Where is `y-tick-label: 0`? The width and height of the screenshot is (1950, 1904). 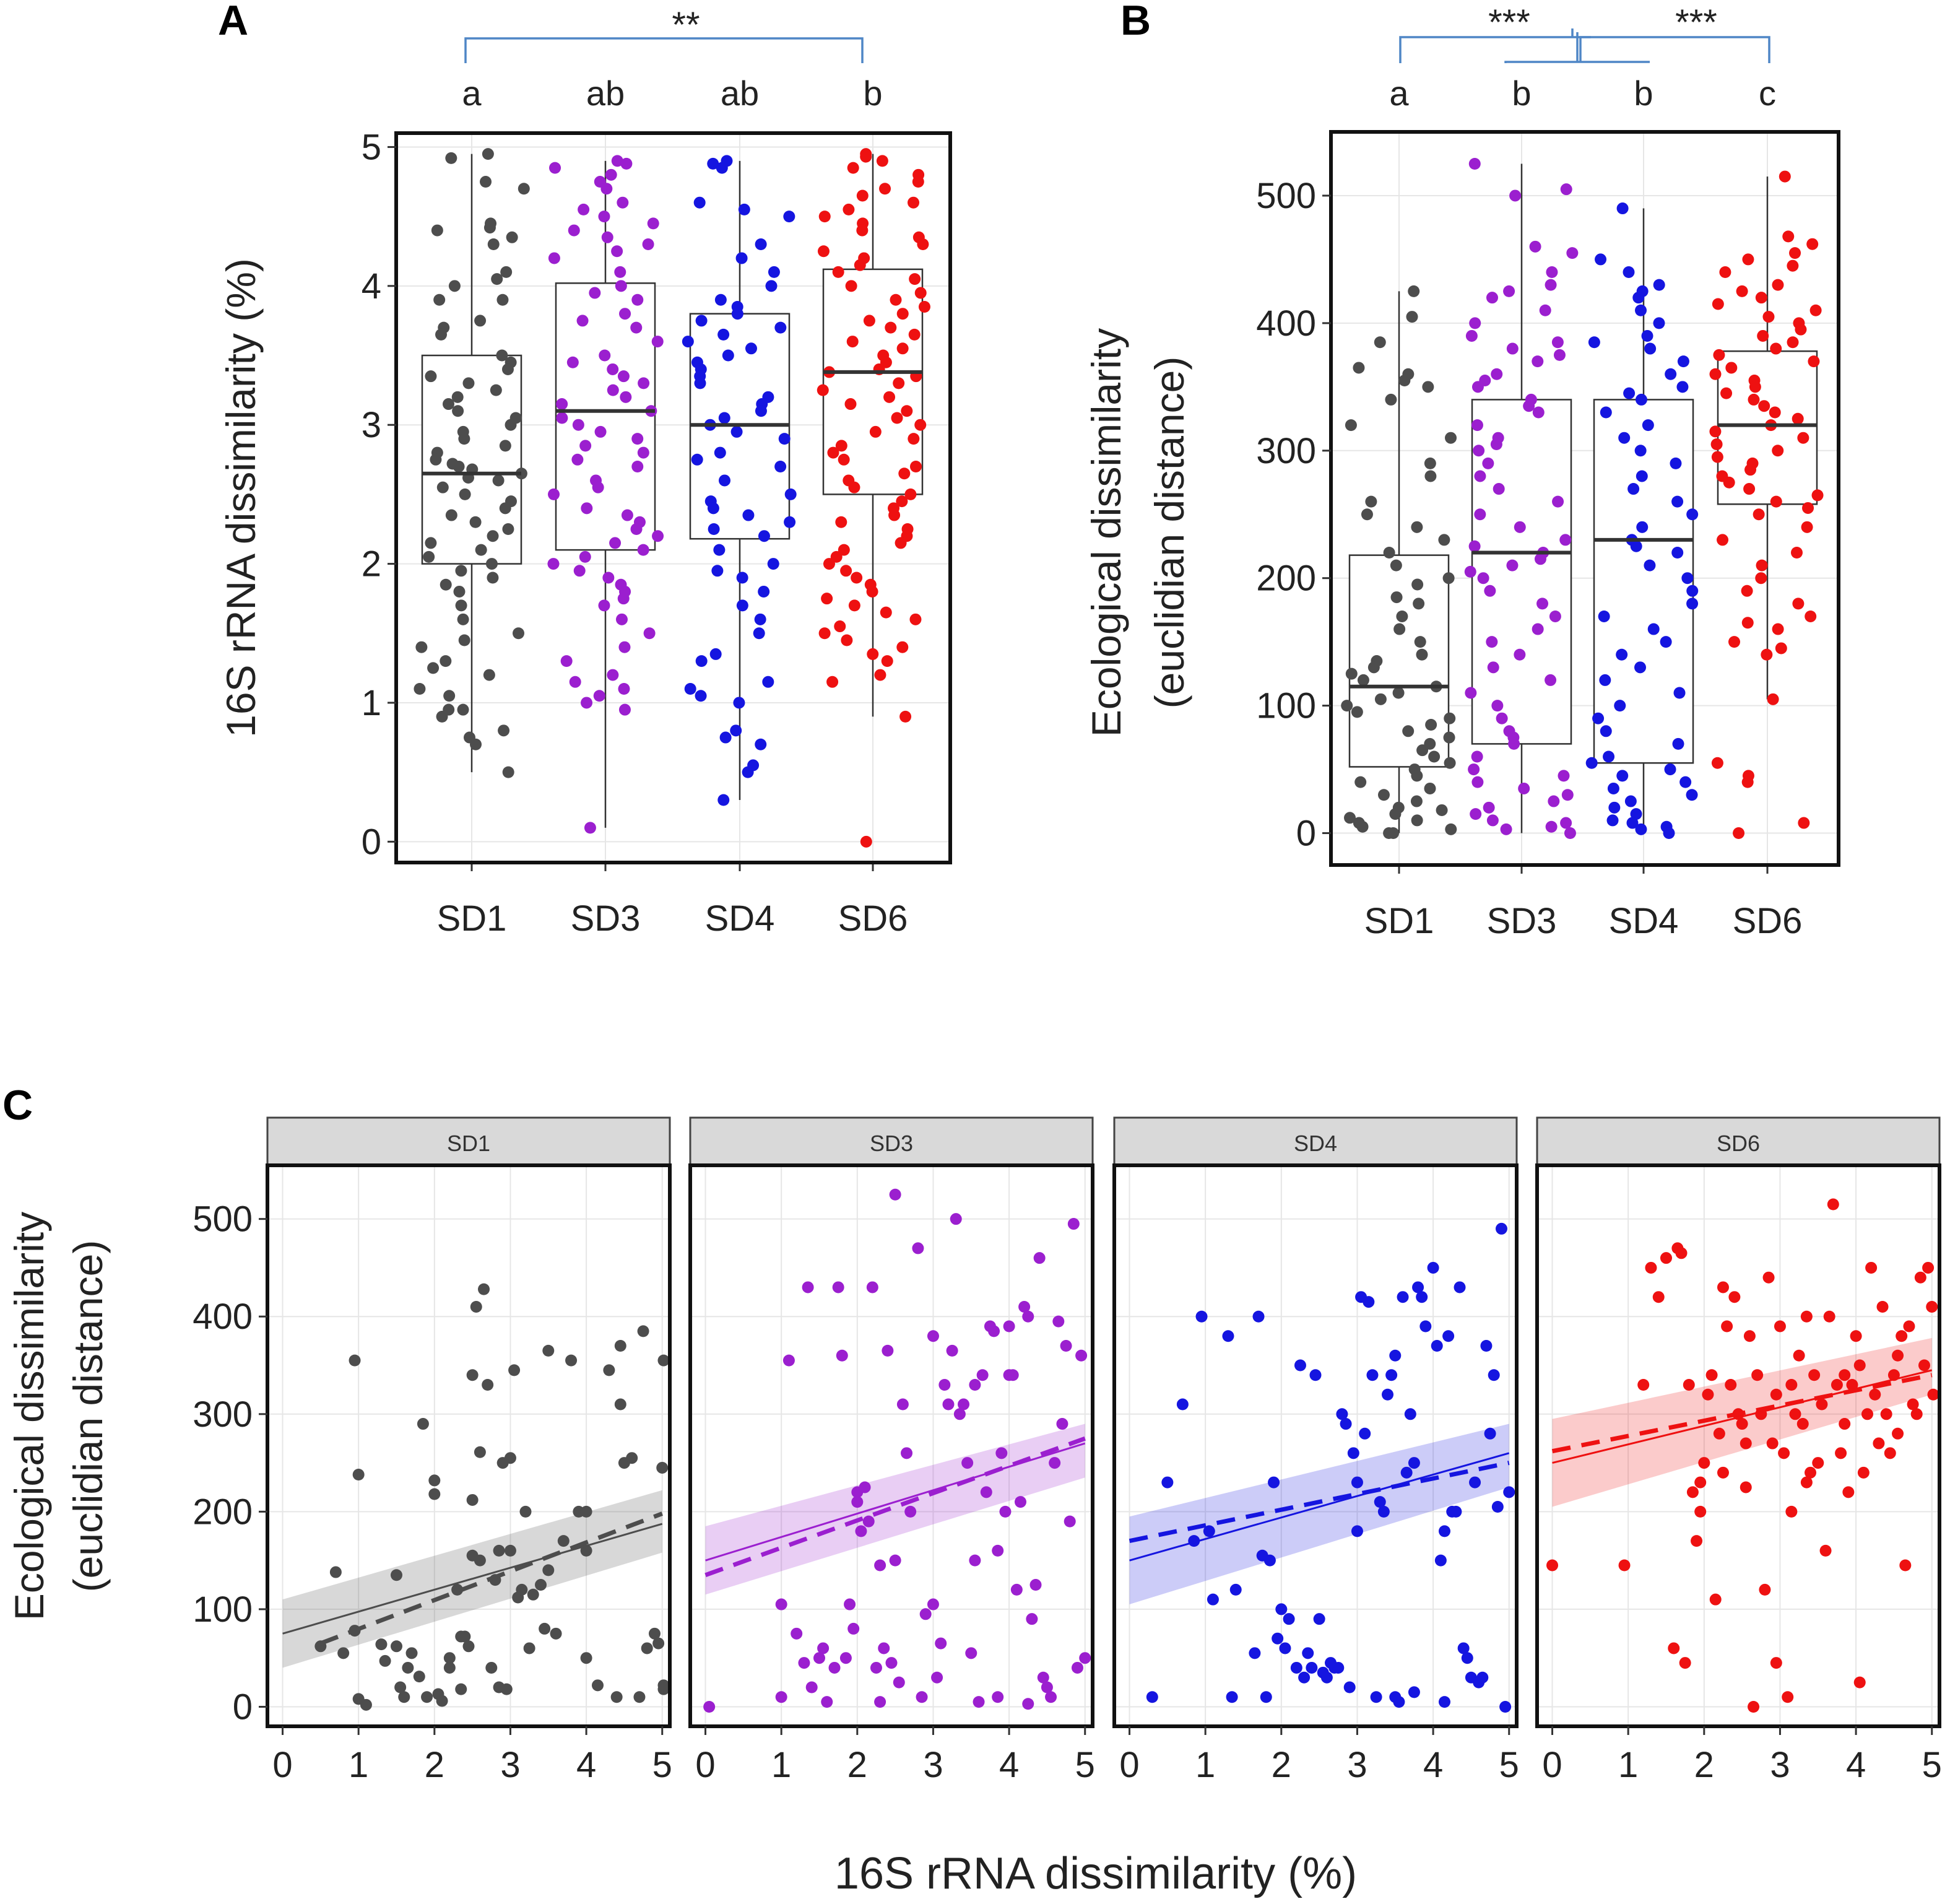
y-tick-label: 0 is located at coordinates (372, 842).